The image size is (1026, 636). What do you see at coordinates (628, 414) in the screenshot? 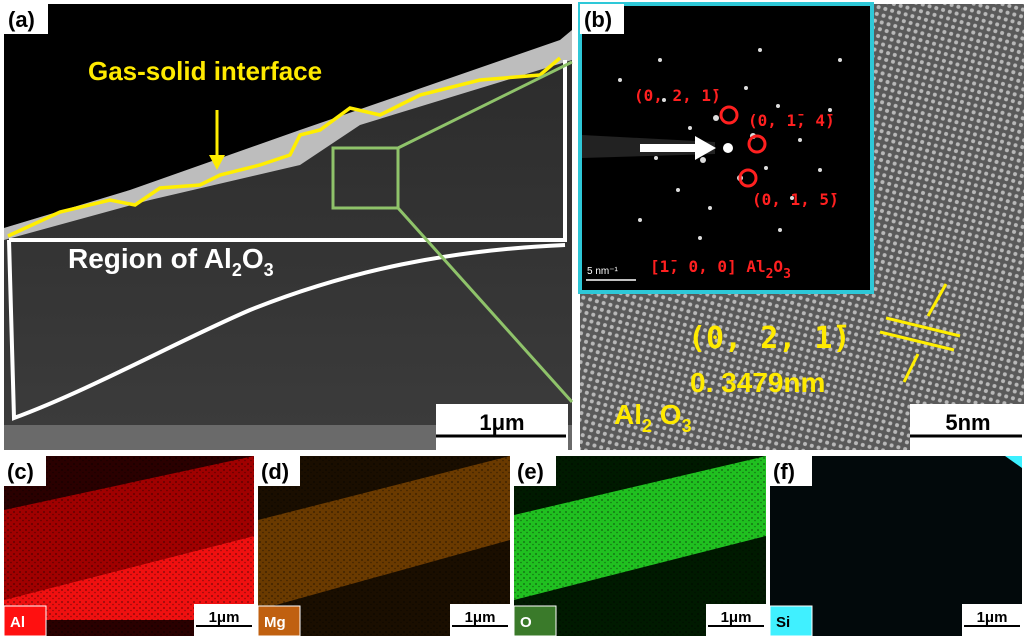
I see `text: Al` at bounding box center [628, 414].